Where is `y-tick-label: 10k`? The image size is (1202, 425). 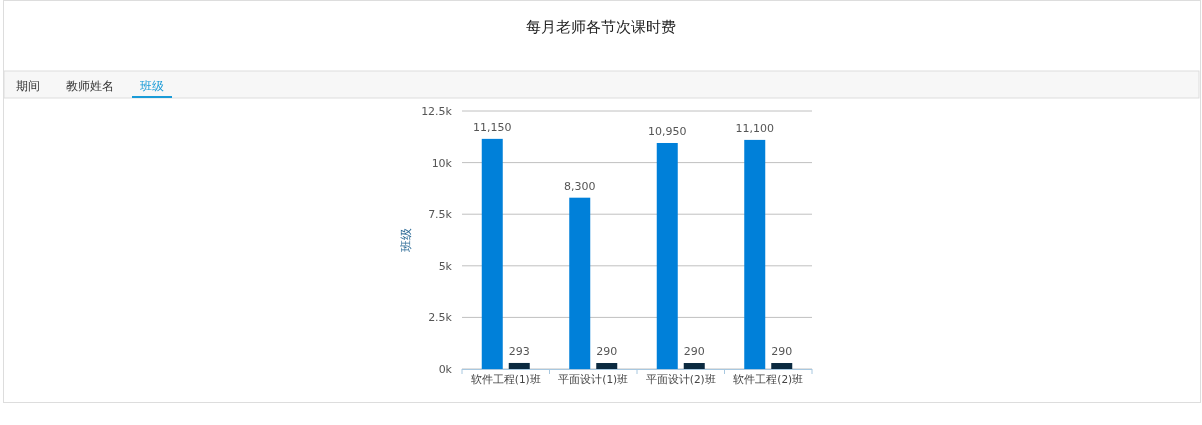 y-tick-label: 10k is located at coordinates (442, 163).